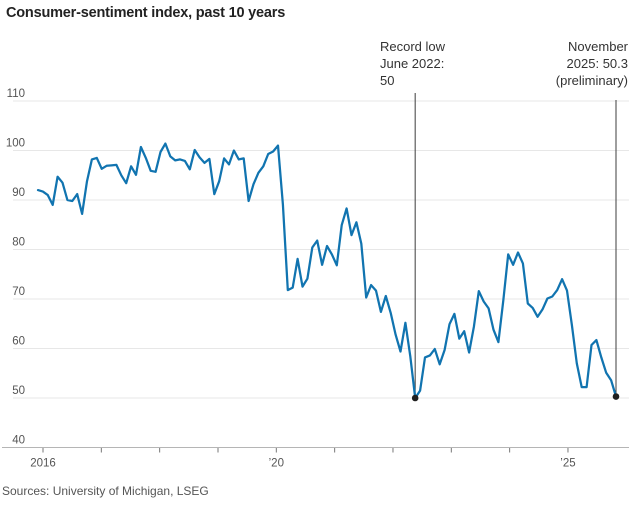  I want to click on x-tick-label: 2016, so click(43, 464).